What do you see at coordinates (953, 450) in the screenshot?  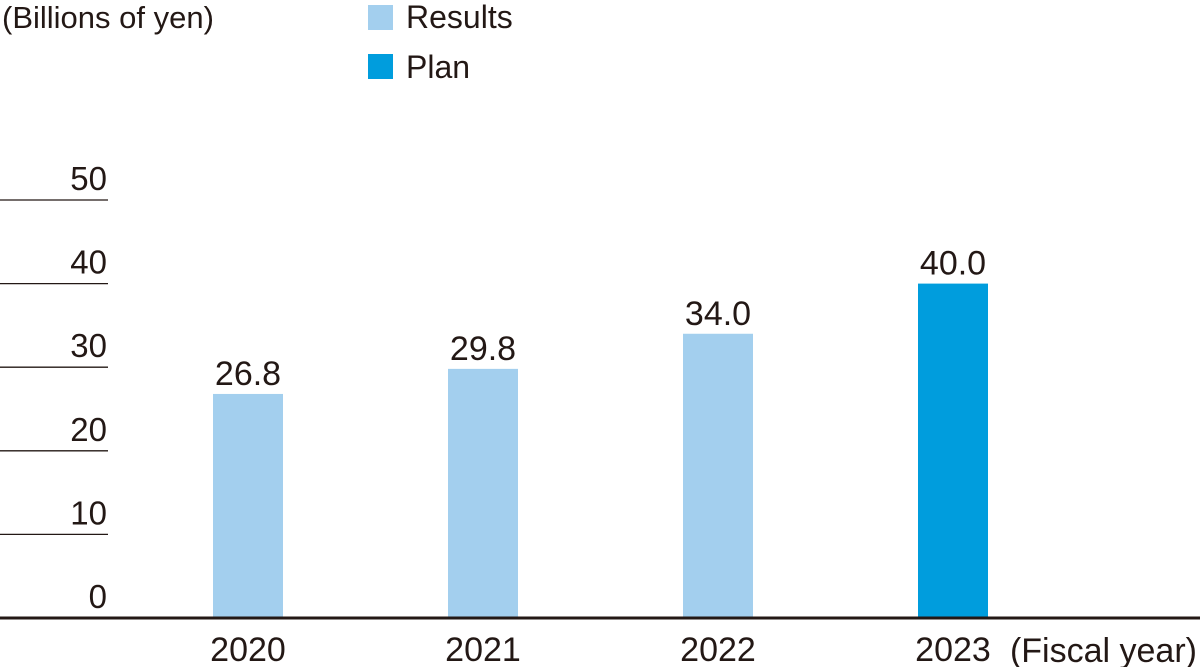 I see `bar-2023` at bounding box center [953, 450].